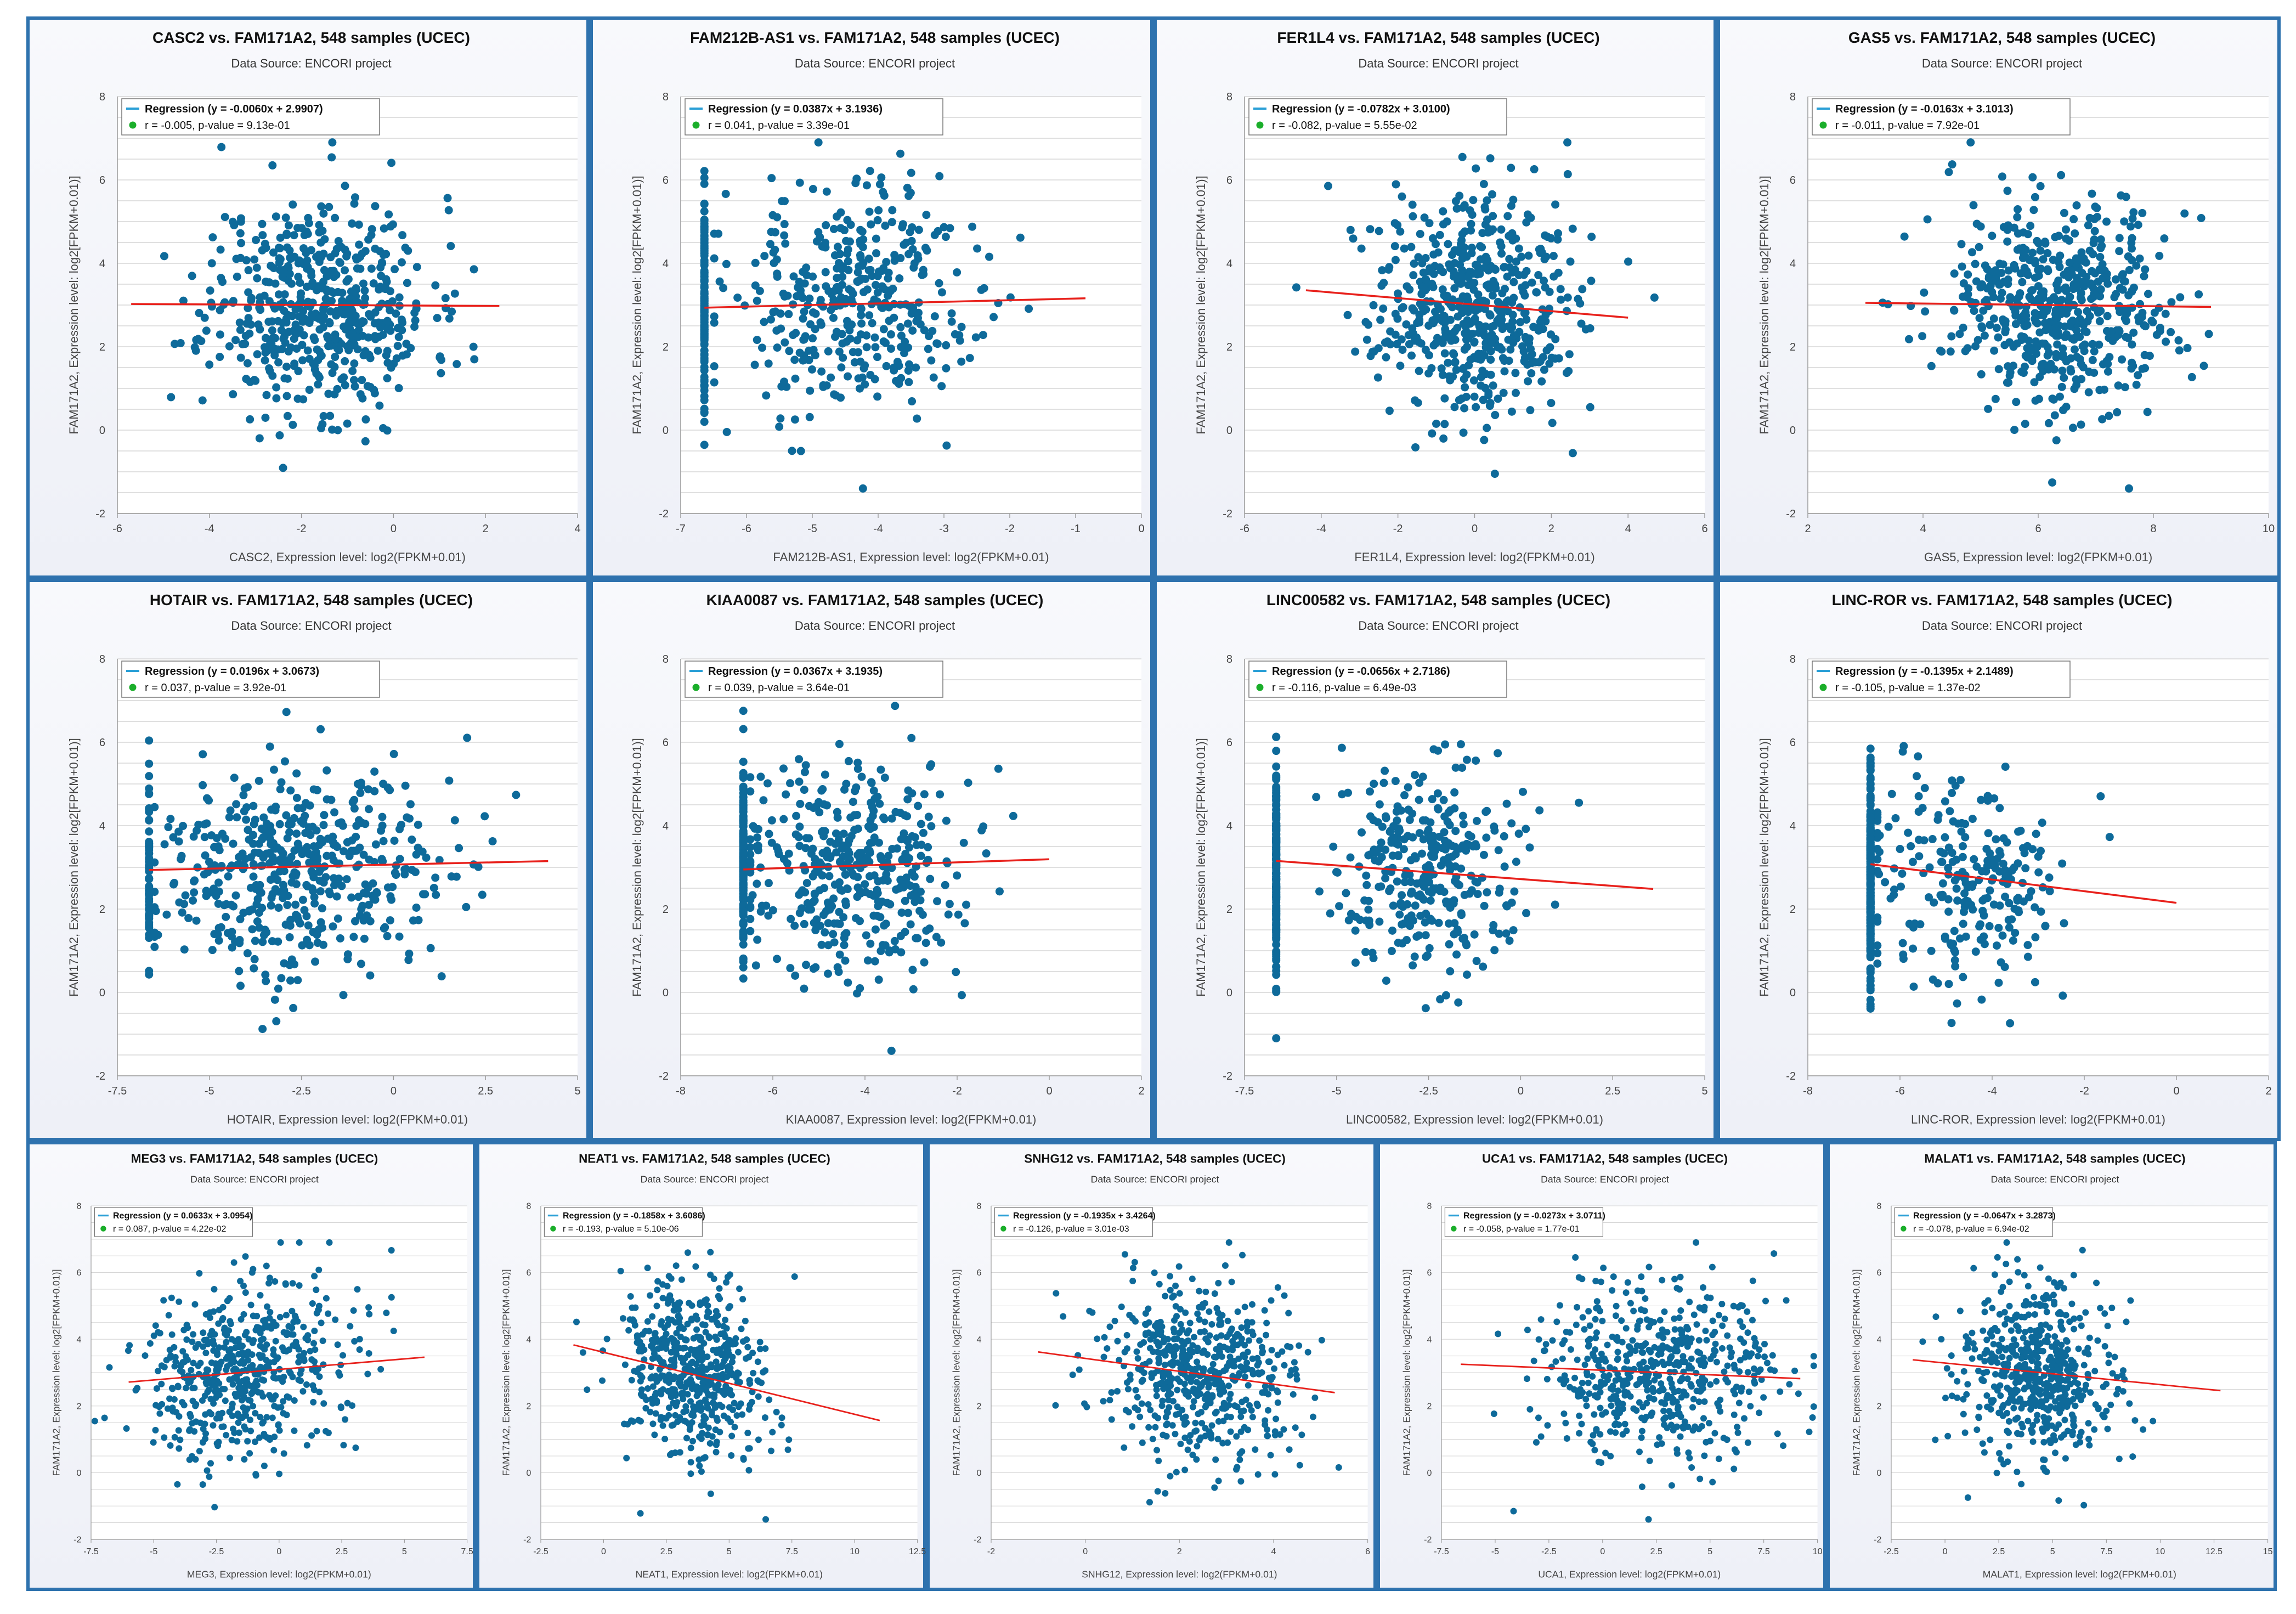  Describe the element at coordinates (311, 626) in the screenshot. I see `chart-subtitle: Data Source: ENCORI project` at that location.